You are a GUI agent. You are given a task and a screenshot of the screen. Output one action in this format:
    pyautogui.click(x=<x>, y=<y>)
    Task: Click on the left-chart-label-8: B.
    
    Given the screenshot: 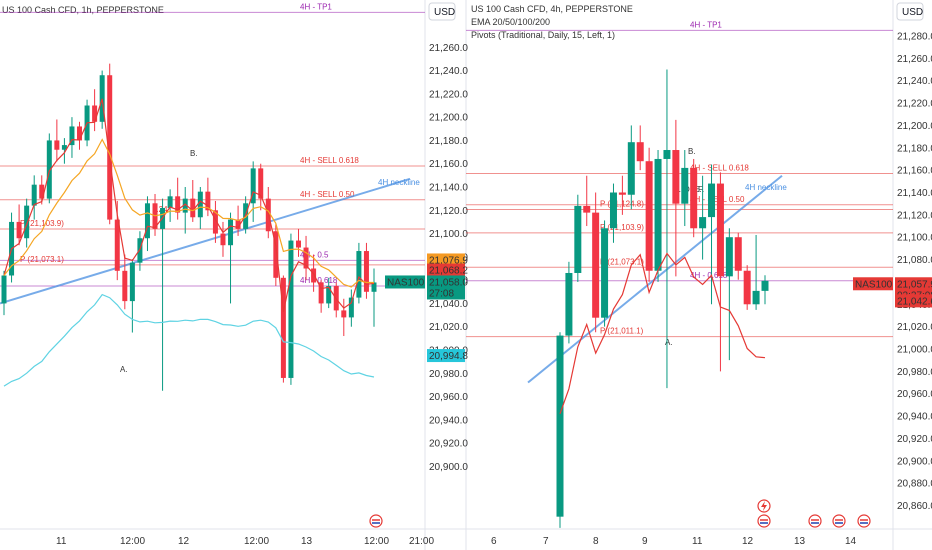 What is the action you would take?
    pyautogui.click(x=194, y=153)
    